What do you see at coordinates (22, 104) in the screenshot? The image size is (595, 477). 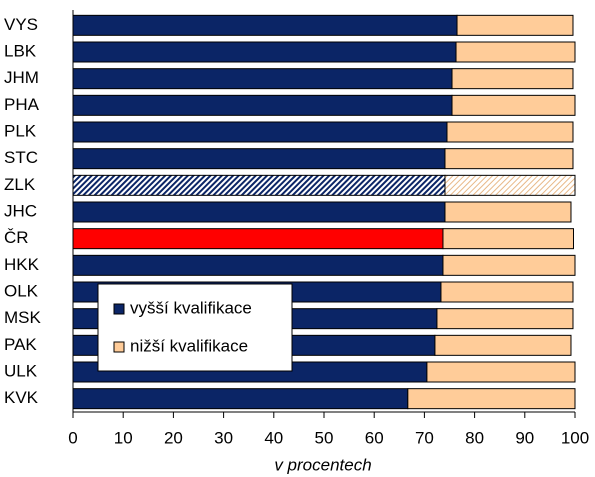 I see `y-tick-label: PHA` at bounding box center [22, 104].